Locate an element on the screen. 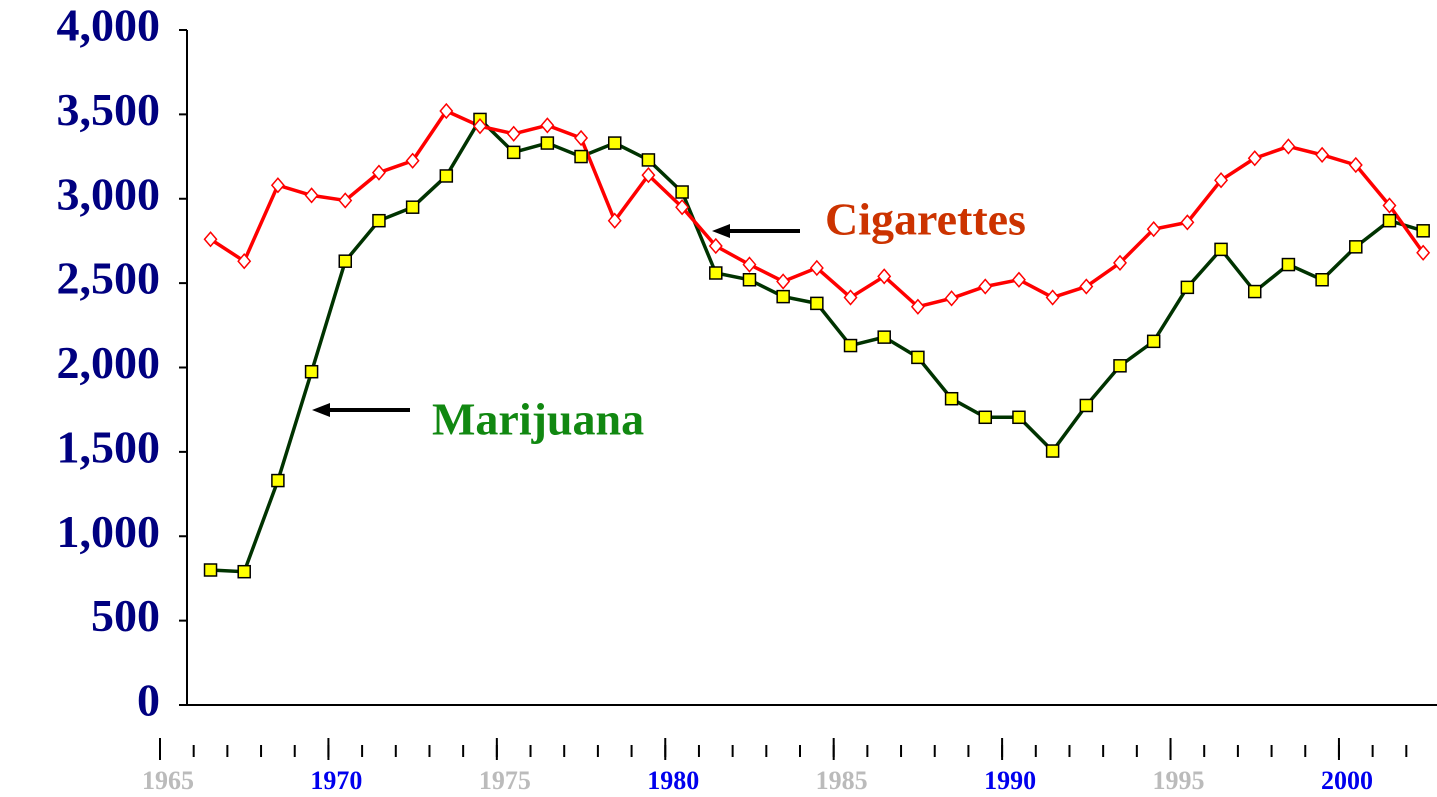  x-tick-label: 2000 is located at coordinates (1347, 780).